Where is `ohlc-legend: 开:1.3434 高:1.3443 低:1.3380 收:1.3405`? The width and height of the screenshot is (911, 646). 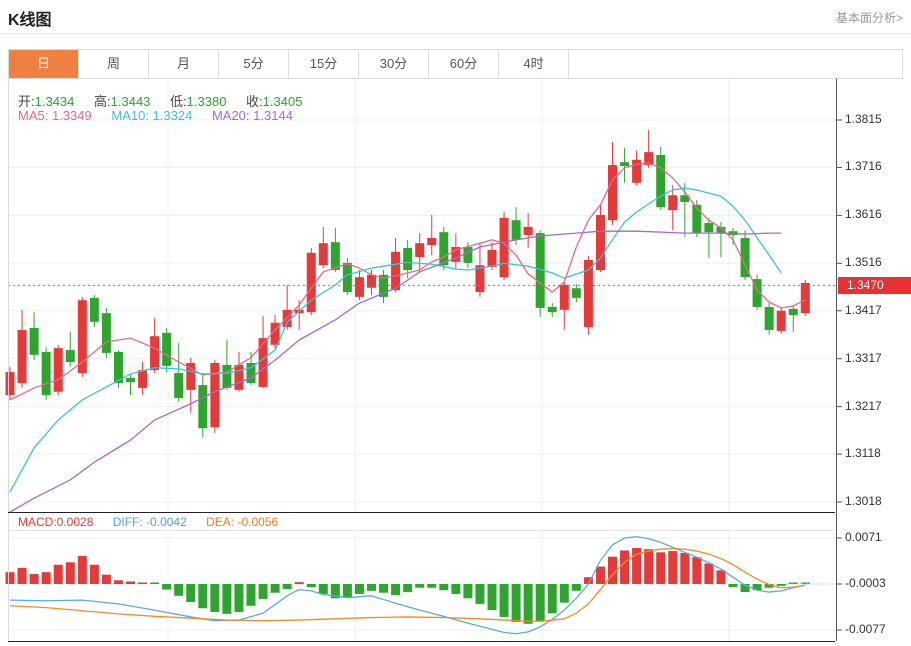
ohlc-legend: 开:1.3434 高:1.3443 低:1.3380 收:1.3405 is located at coordinates (168, 100).